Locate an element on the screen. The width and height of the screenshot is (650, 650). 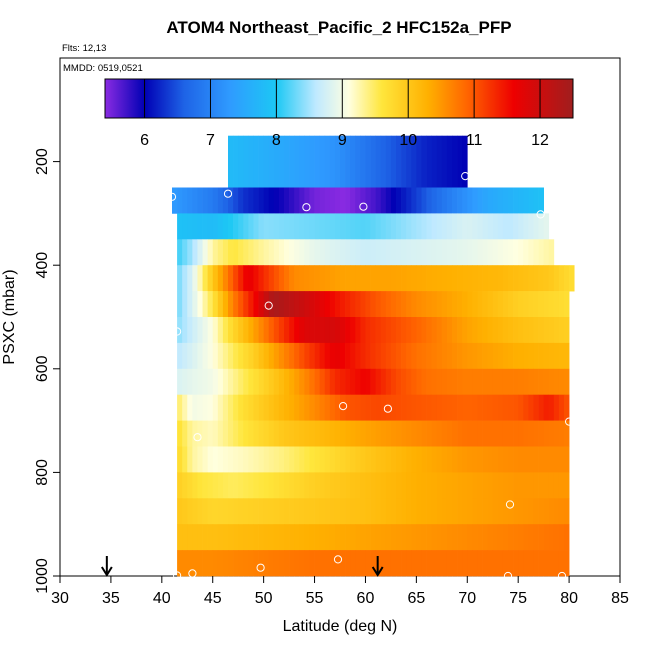
date-label: MMDD: 0519,0521 is located at coordinates (103, 68).